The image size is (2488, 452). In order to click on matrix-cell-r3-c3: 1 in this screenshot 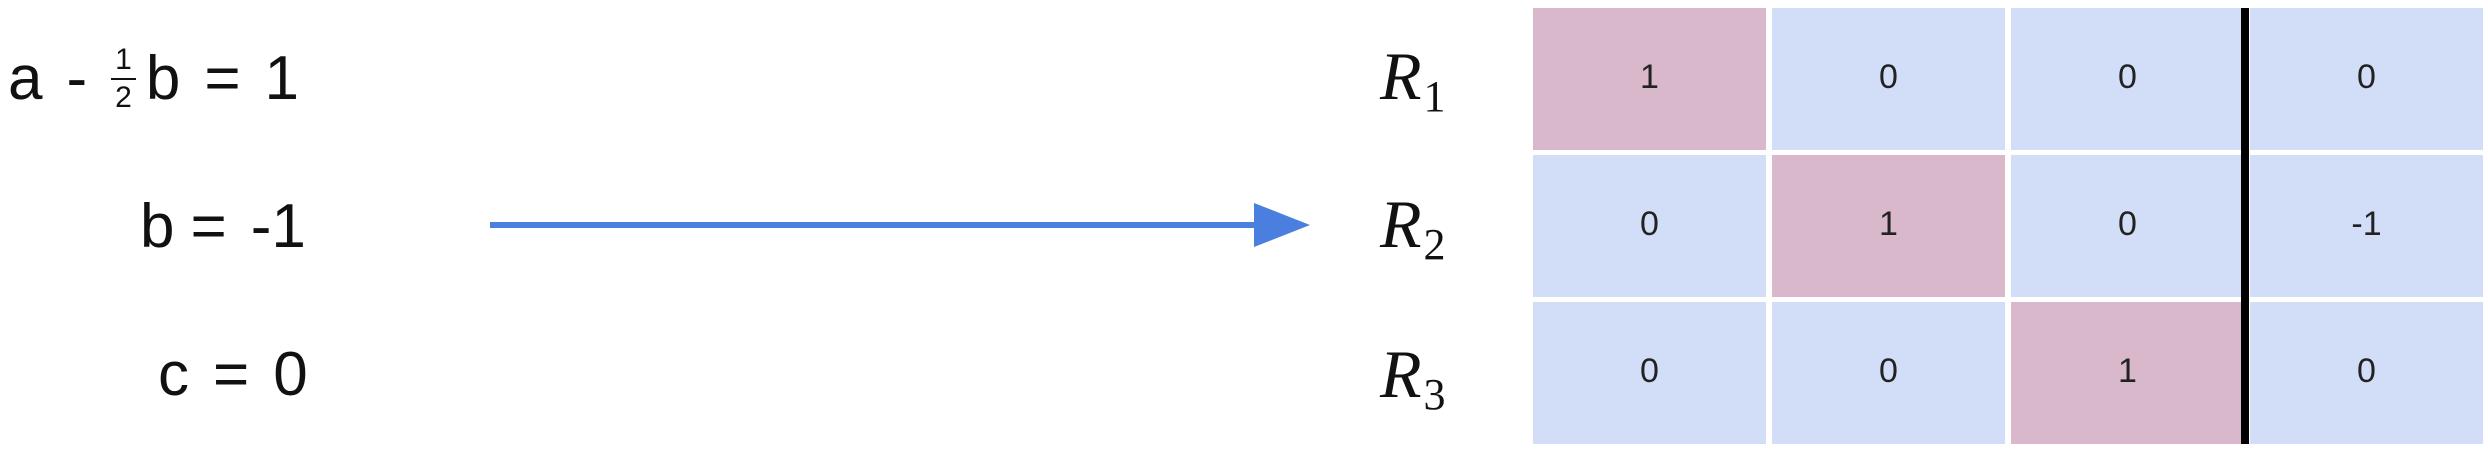, I will do `click(2127, 373)`.